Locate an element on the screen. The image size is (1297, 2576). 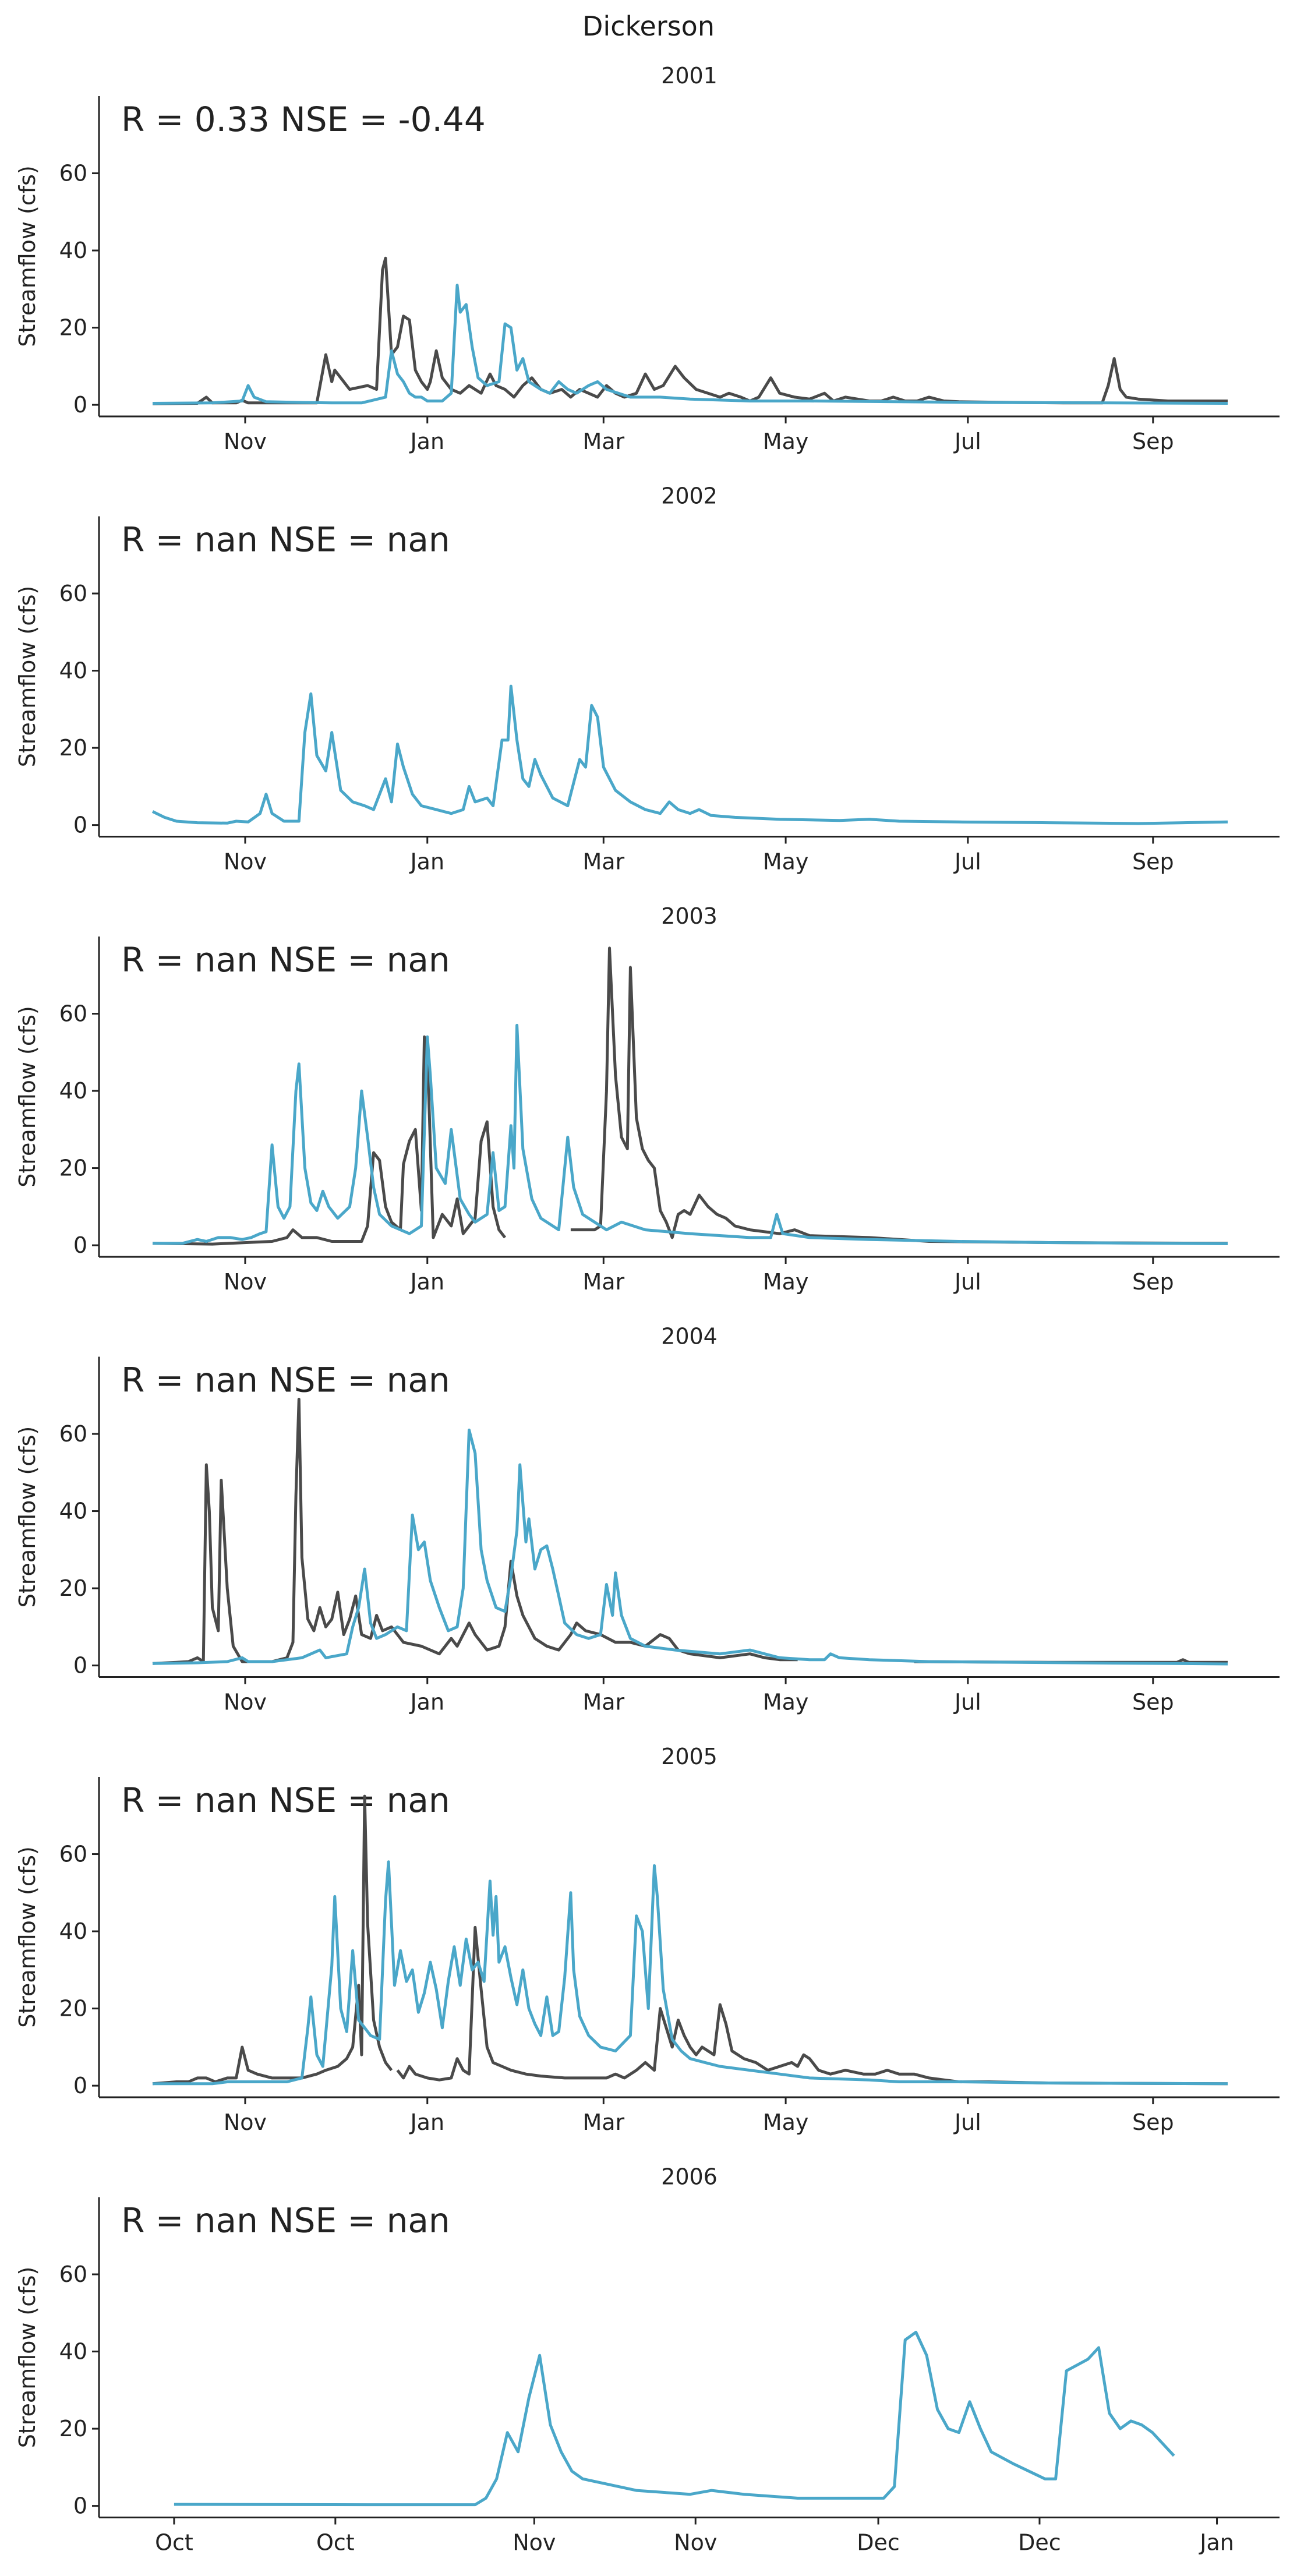
panel-title: 2004 is located at coordinates (689, 1336).